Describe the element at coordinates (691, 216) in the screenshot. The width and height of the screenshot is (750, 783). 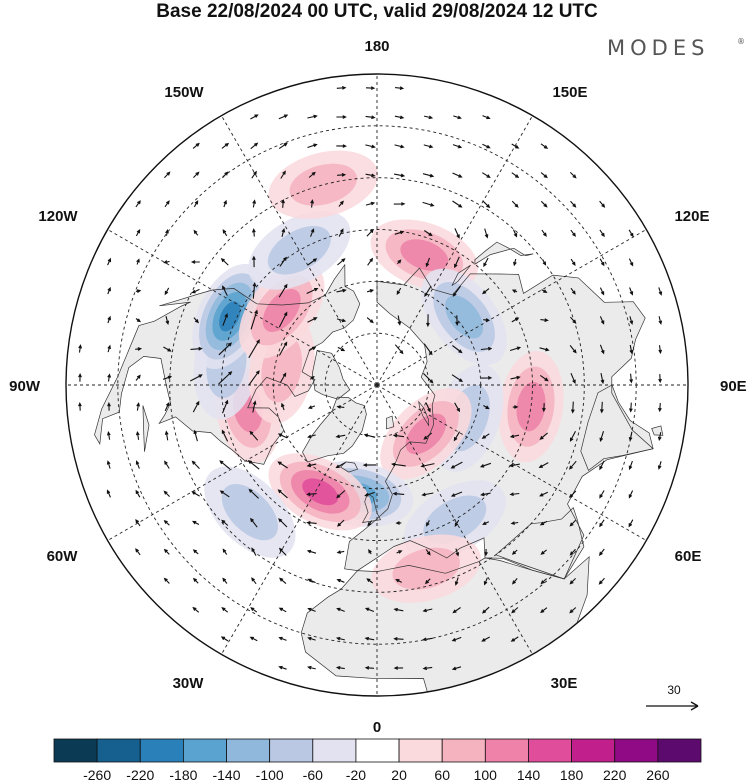
I see `lon-label-120e: 120E` at that location.